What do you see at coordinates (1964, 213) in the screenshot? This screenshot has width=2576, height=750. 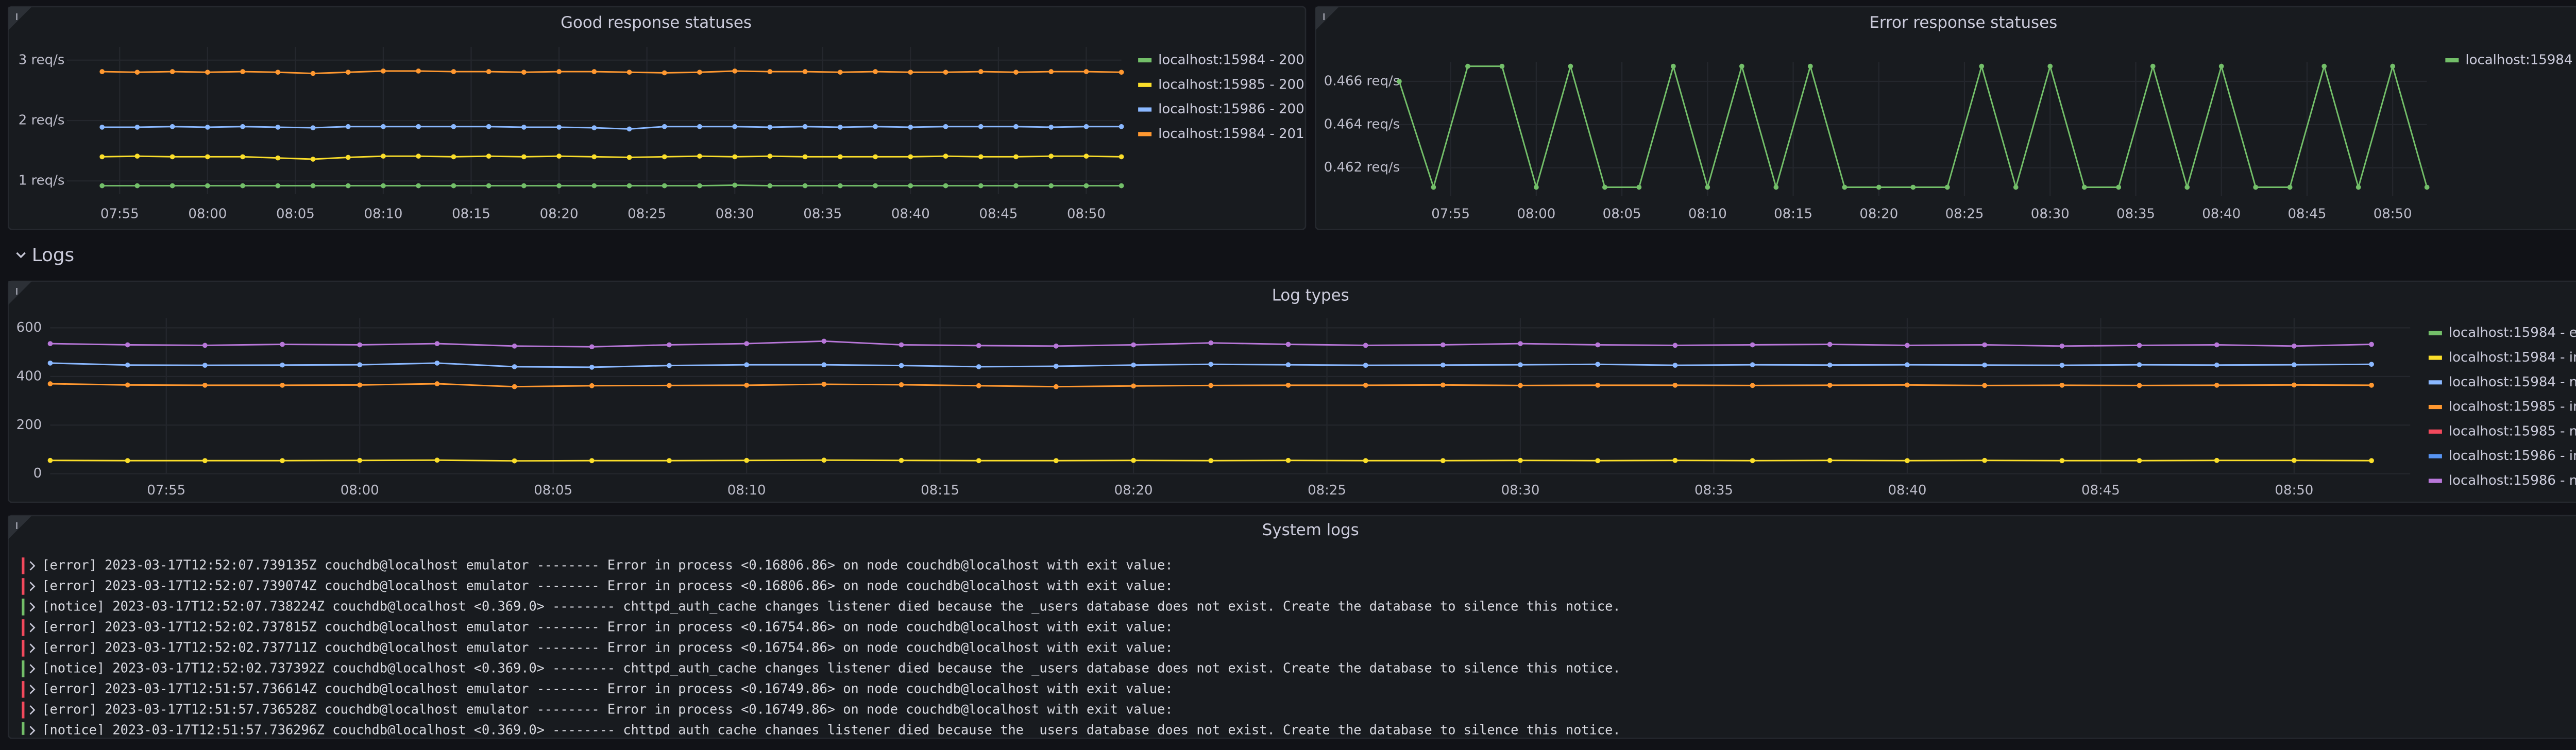 I see `x-tick-label: 08:25` at bounding box center [1964, 213].